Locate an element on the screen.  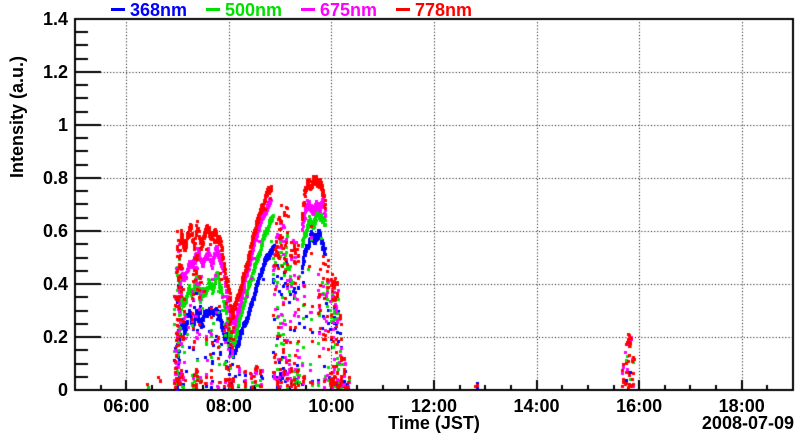
y-tick-label: 0.4 is located at coordinates (55, 284).